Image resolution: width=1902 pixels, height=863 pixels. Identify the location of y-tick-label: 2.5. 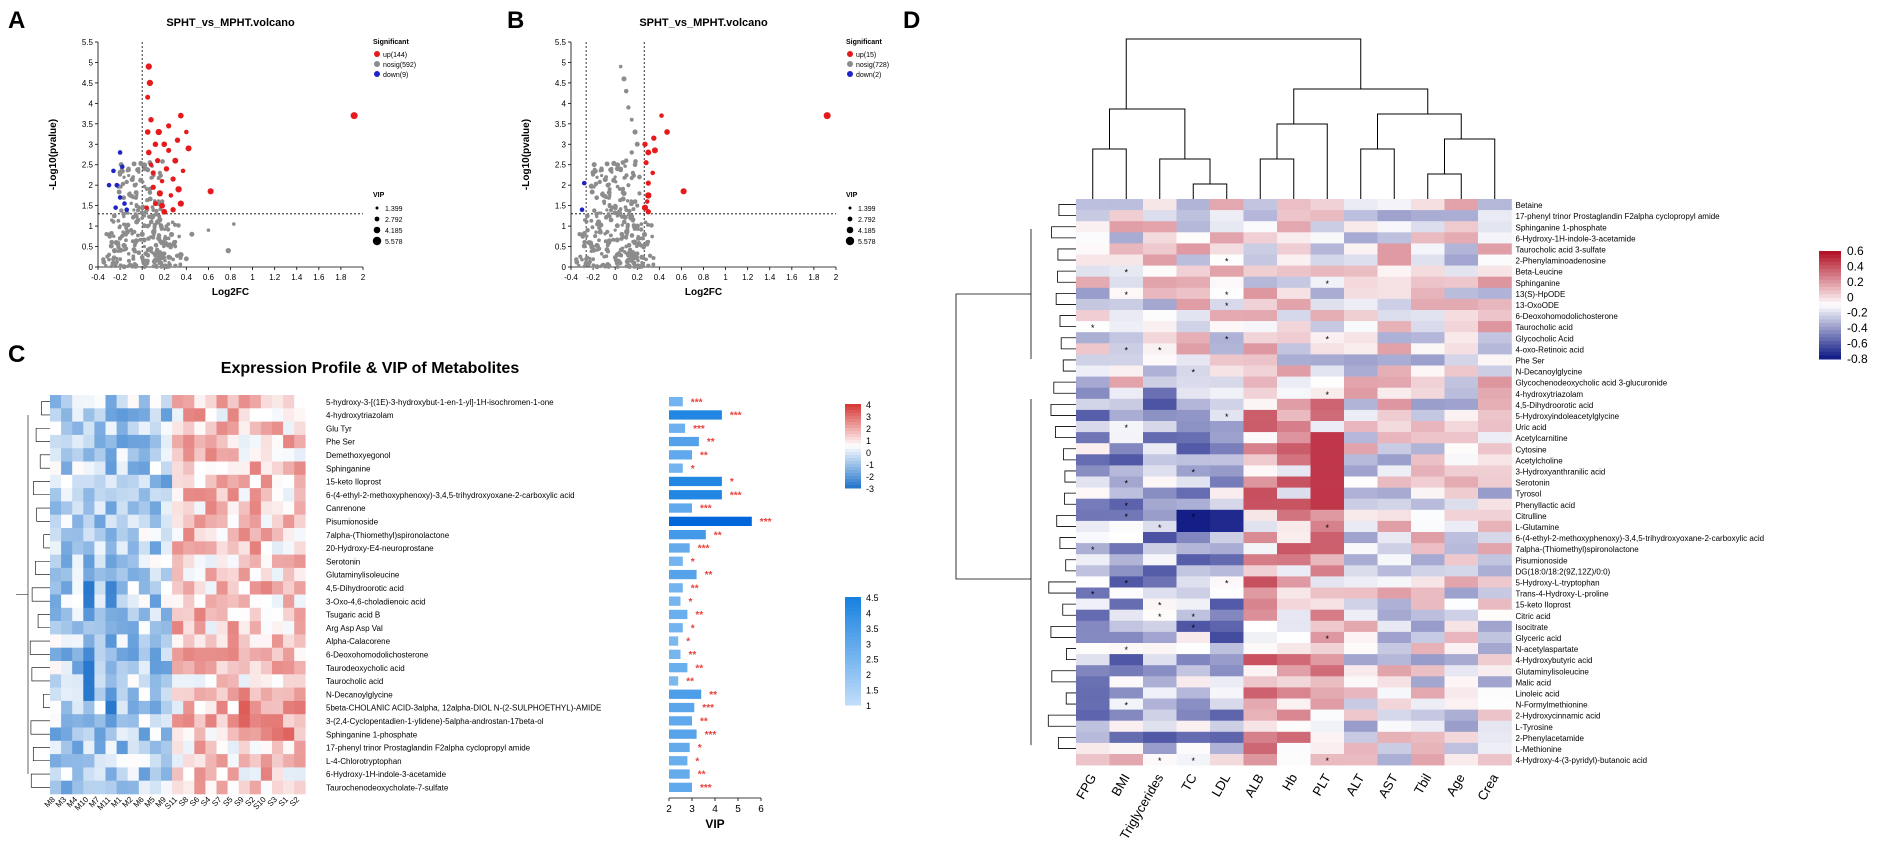
(88, 165).